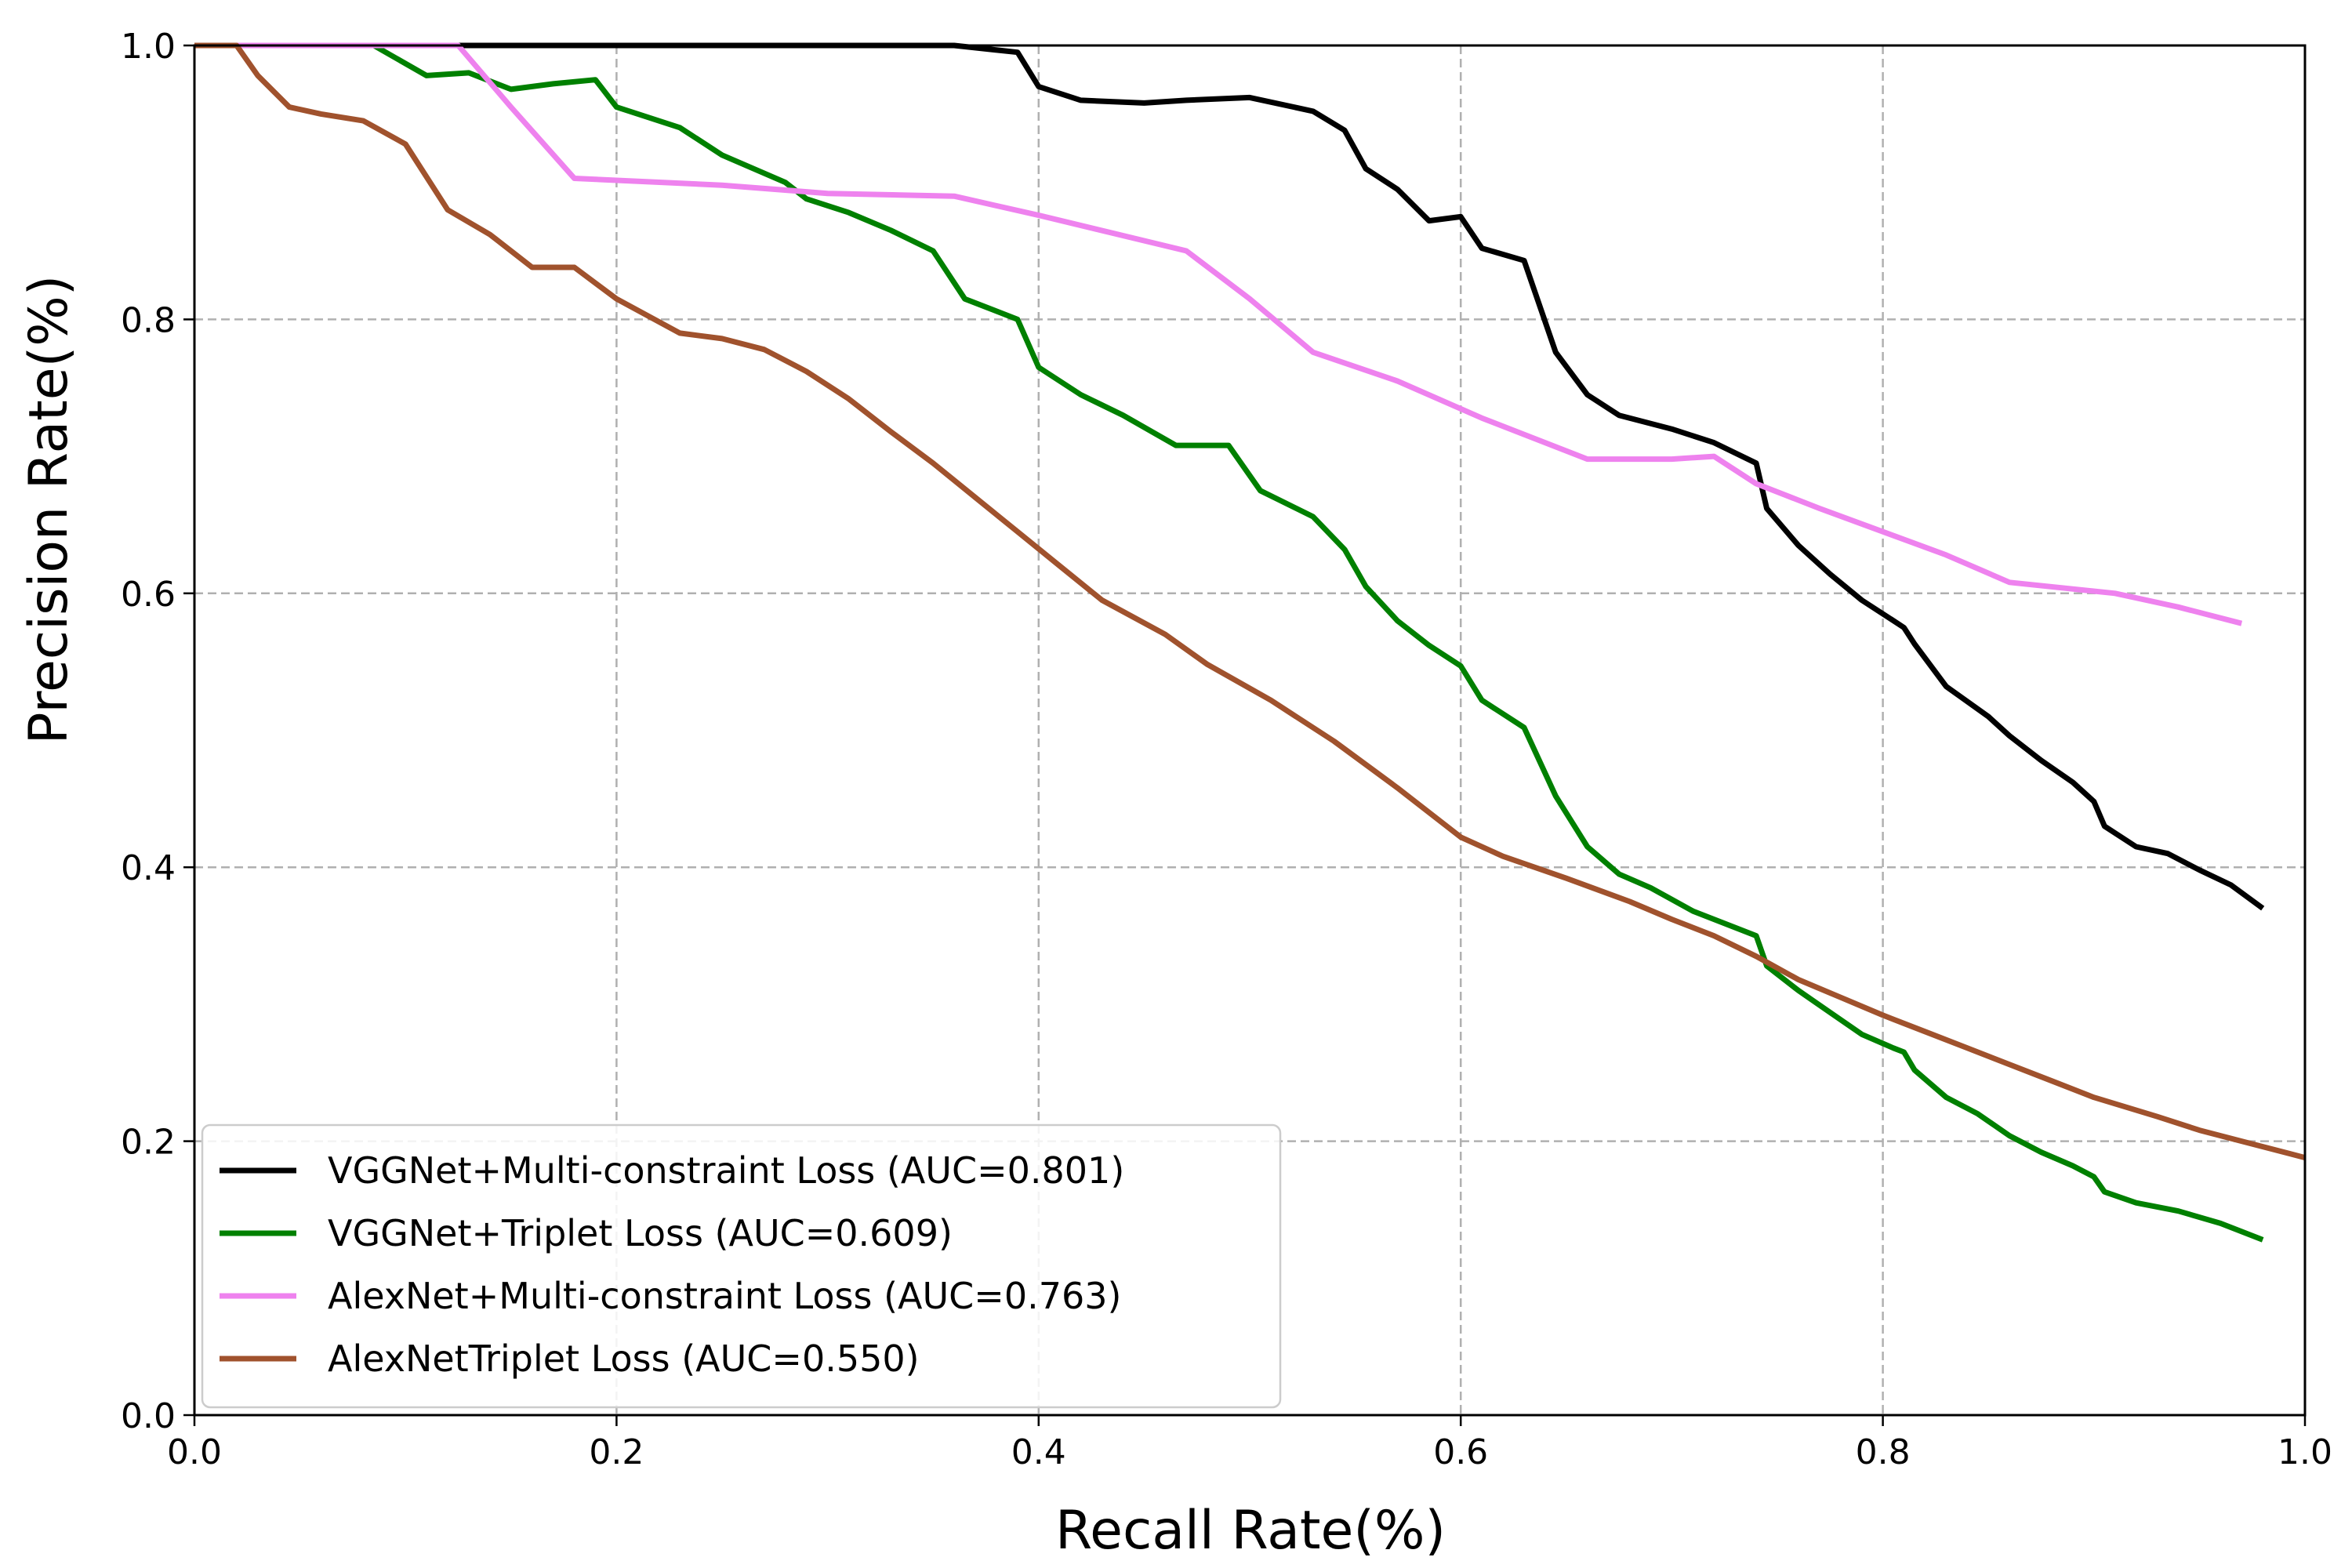 This screenshot has width=2352, height=1568. Describe the element at coordinates (148, 47) in the screenshot. I see `y-tick-label: 1.0` at that location.